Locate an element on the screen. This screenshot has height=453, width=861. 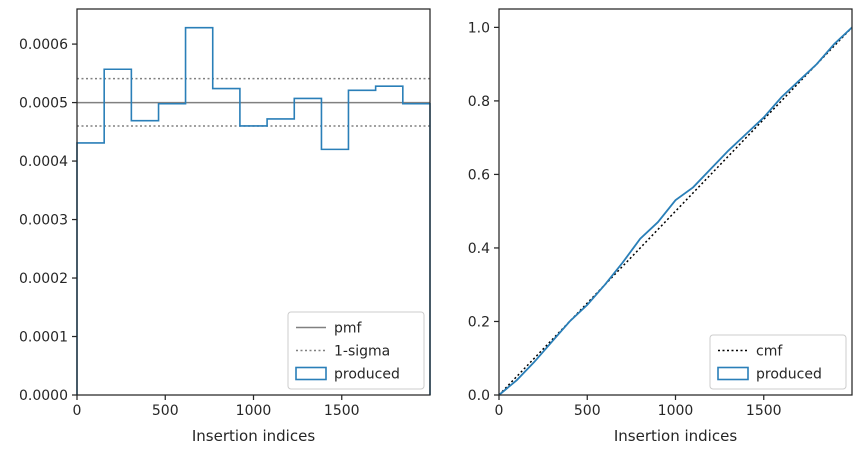
y-tick-label: 0.0006 is located at coordinates (43, 45).